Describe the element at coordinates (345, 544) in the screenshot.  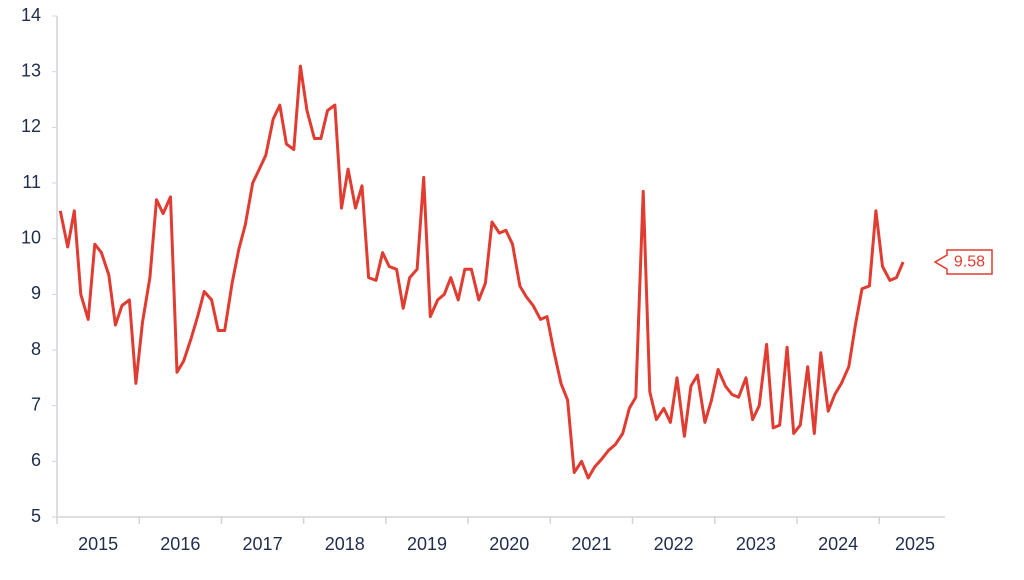
I see `x-tick-label: 2018` at that location.